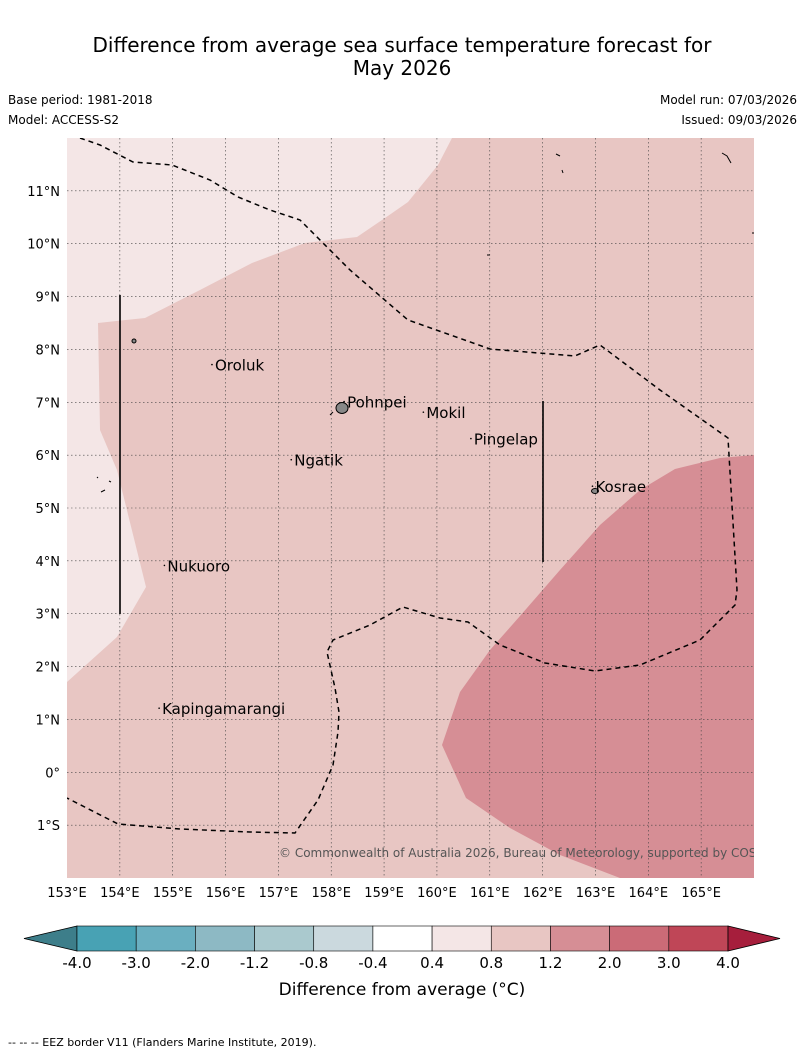 Image resolution: width=804 pixels, height=1058 pixels. What do you see at coordinates (254, 963) in the screenshot?
I see `colorbar-tick-label: -1.2` at bounding box center [254, 963].